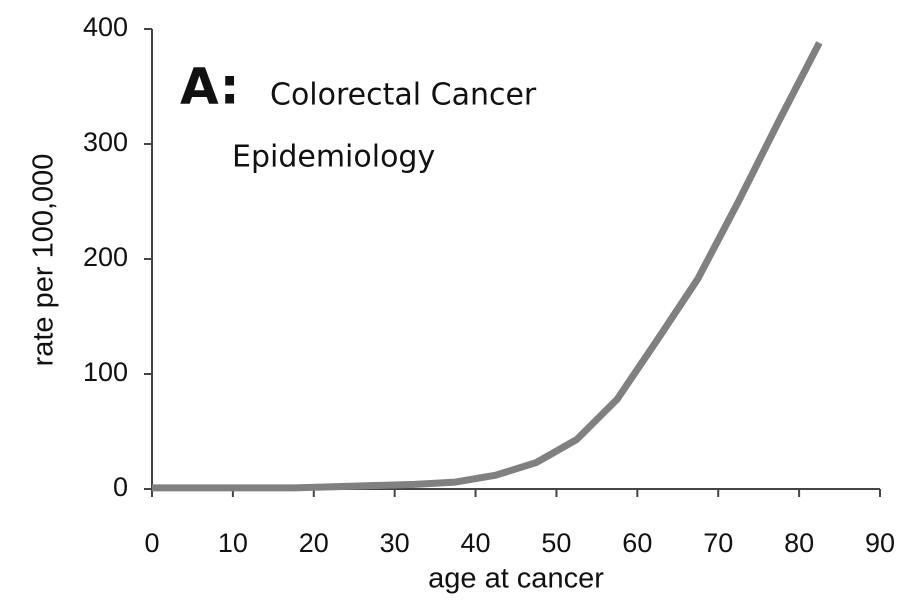 Image resolution: width=904 pixels, height=603 pixels. I want to click on x-tick-label: 50, so click(556, 543).